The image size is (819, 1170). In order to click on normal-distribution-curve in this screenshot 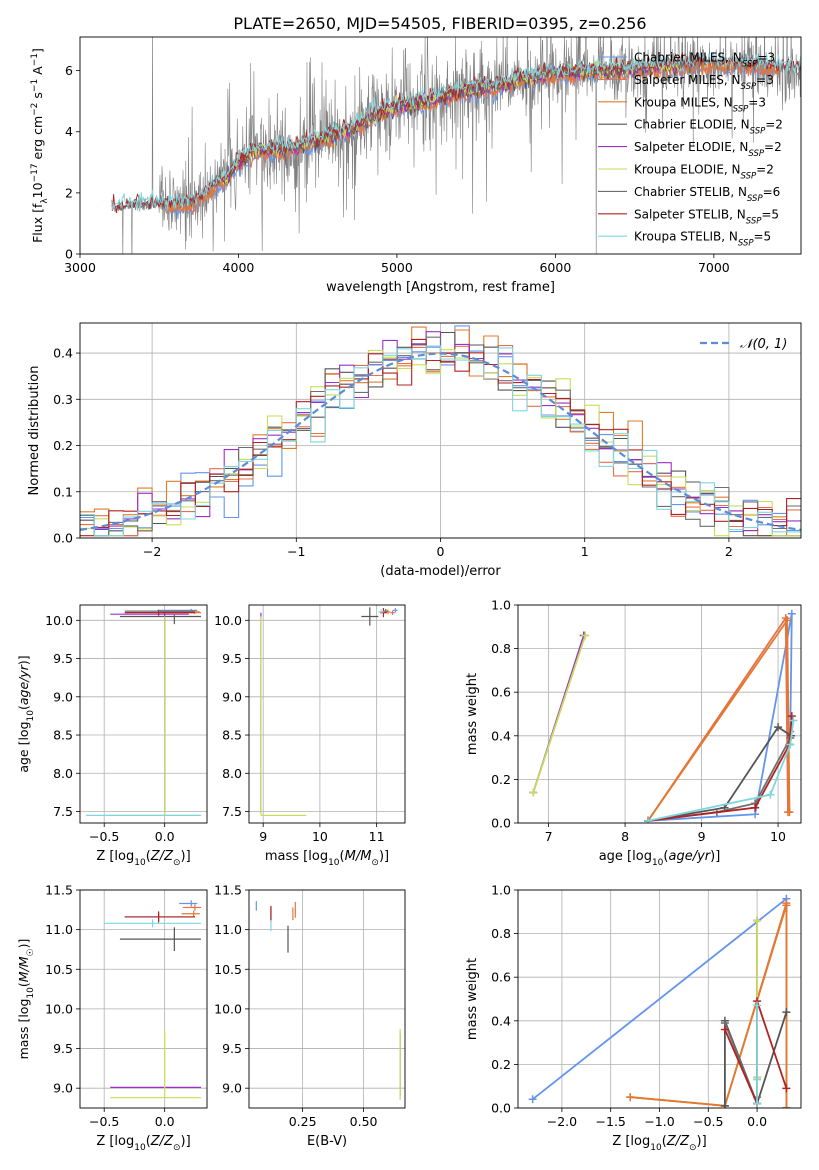, I will do `click(440, 441)`.